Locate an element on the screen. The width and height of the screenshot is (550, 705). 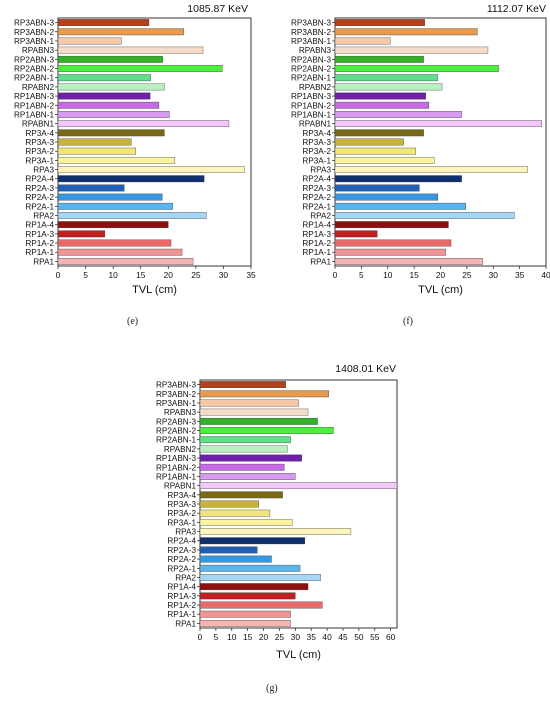
category-label-RP2A-1: RP2A-1 is located at coordinates (39, 206).